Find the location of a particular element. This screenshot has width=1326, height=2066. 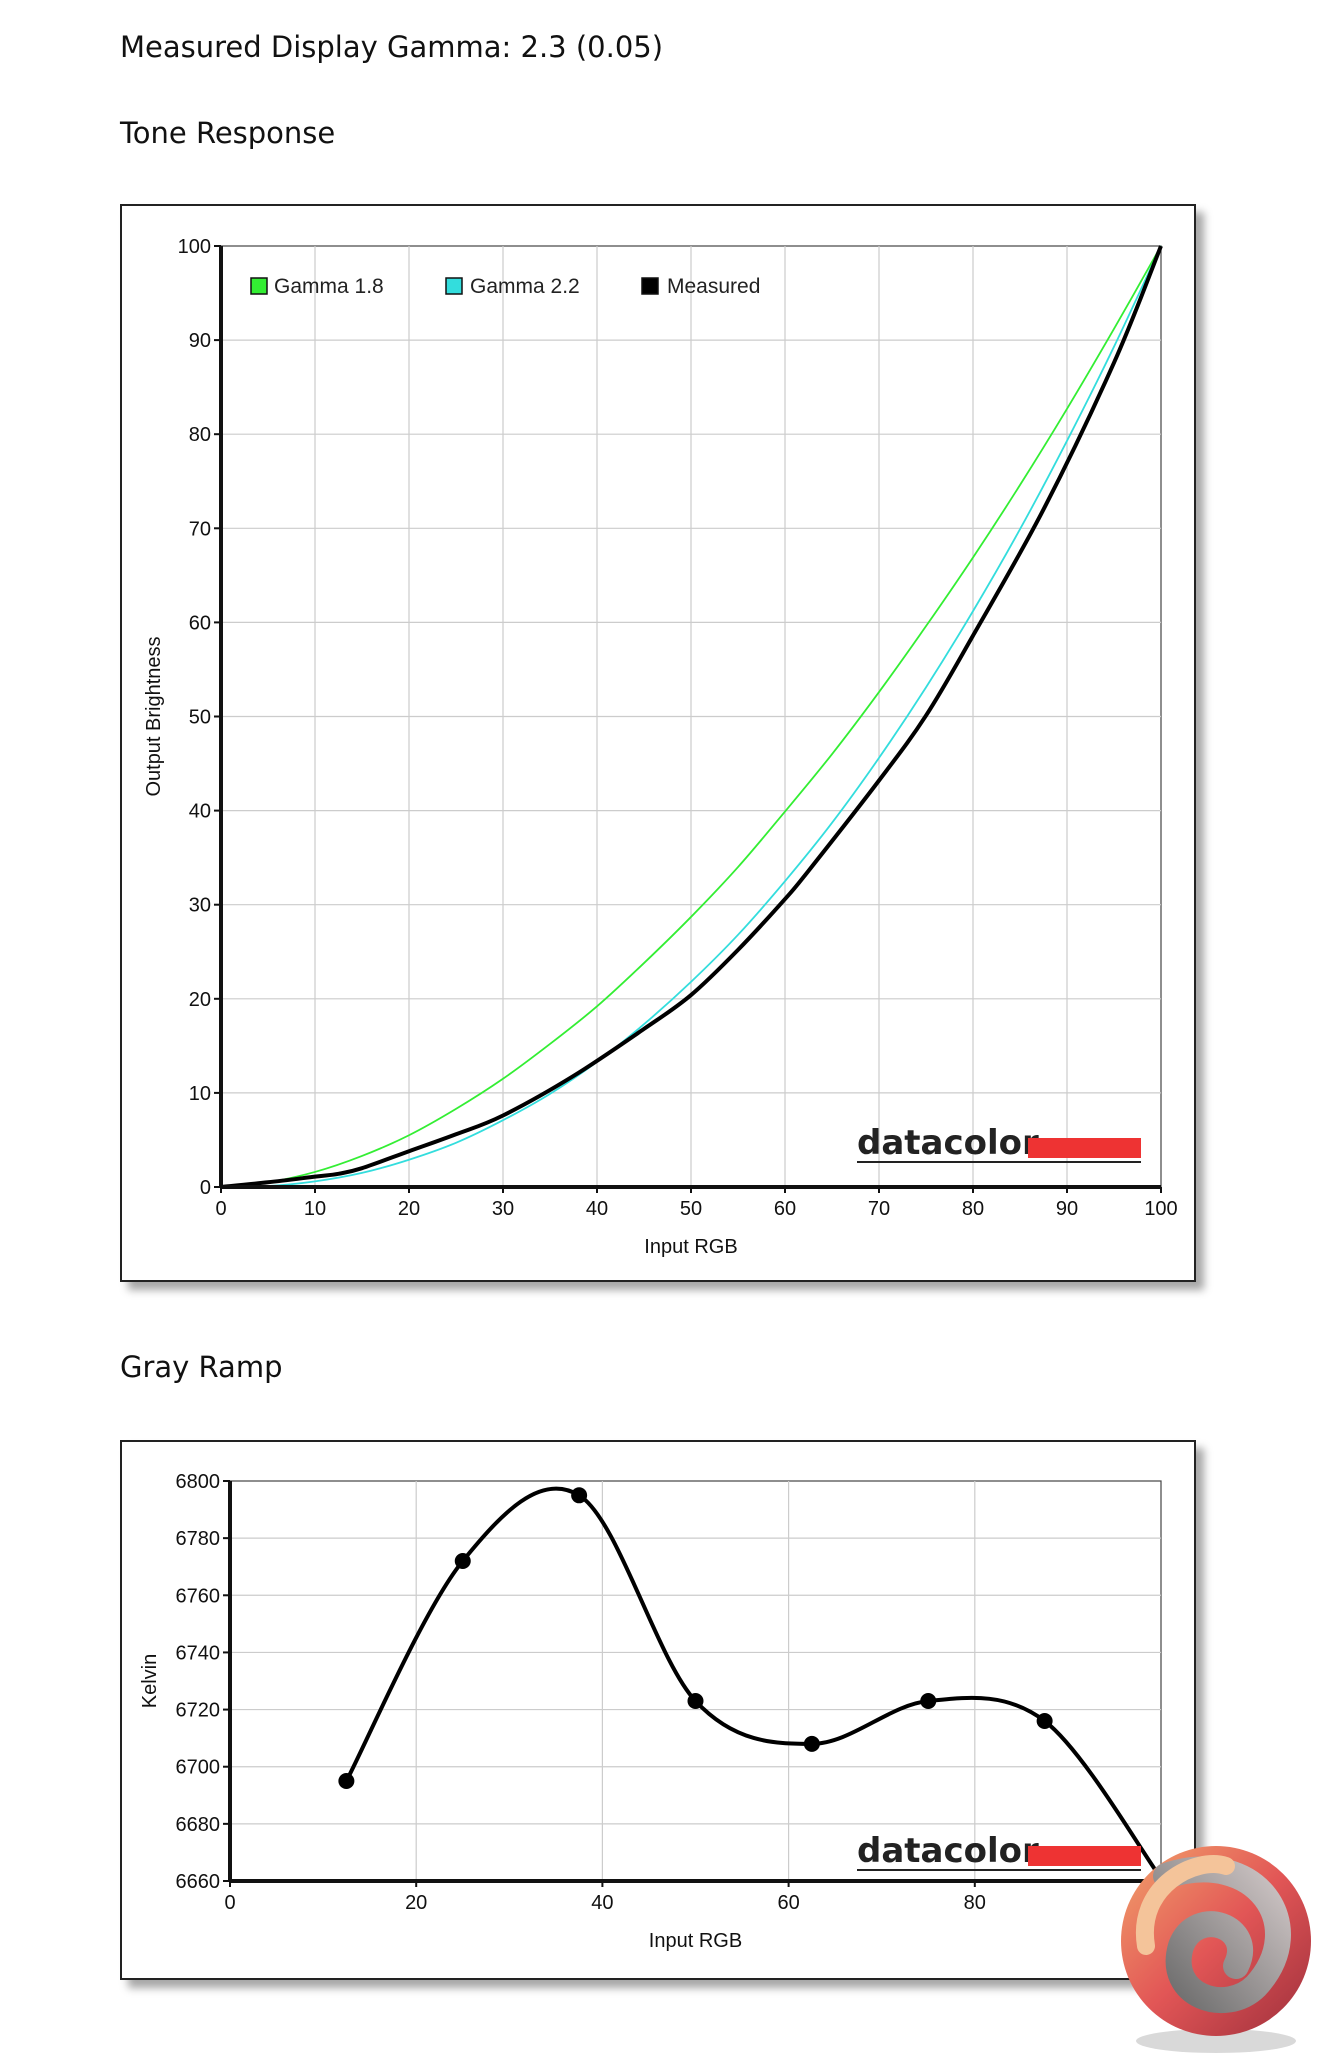

logo-swirl-highlight is located at coordinates (1185, 1905).